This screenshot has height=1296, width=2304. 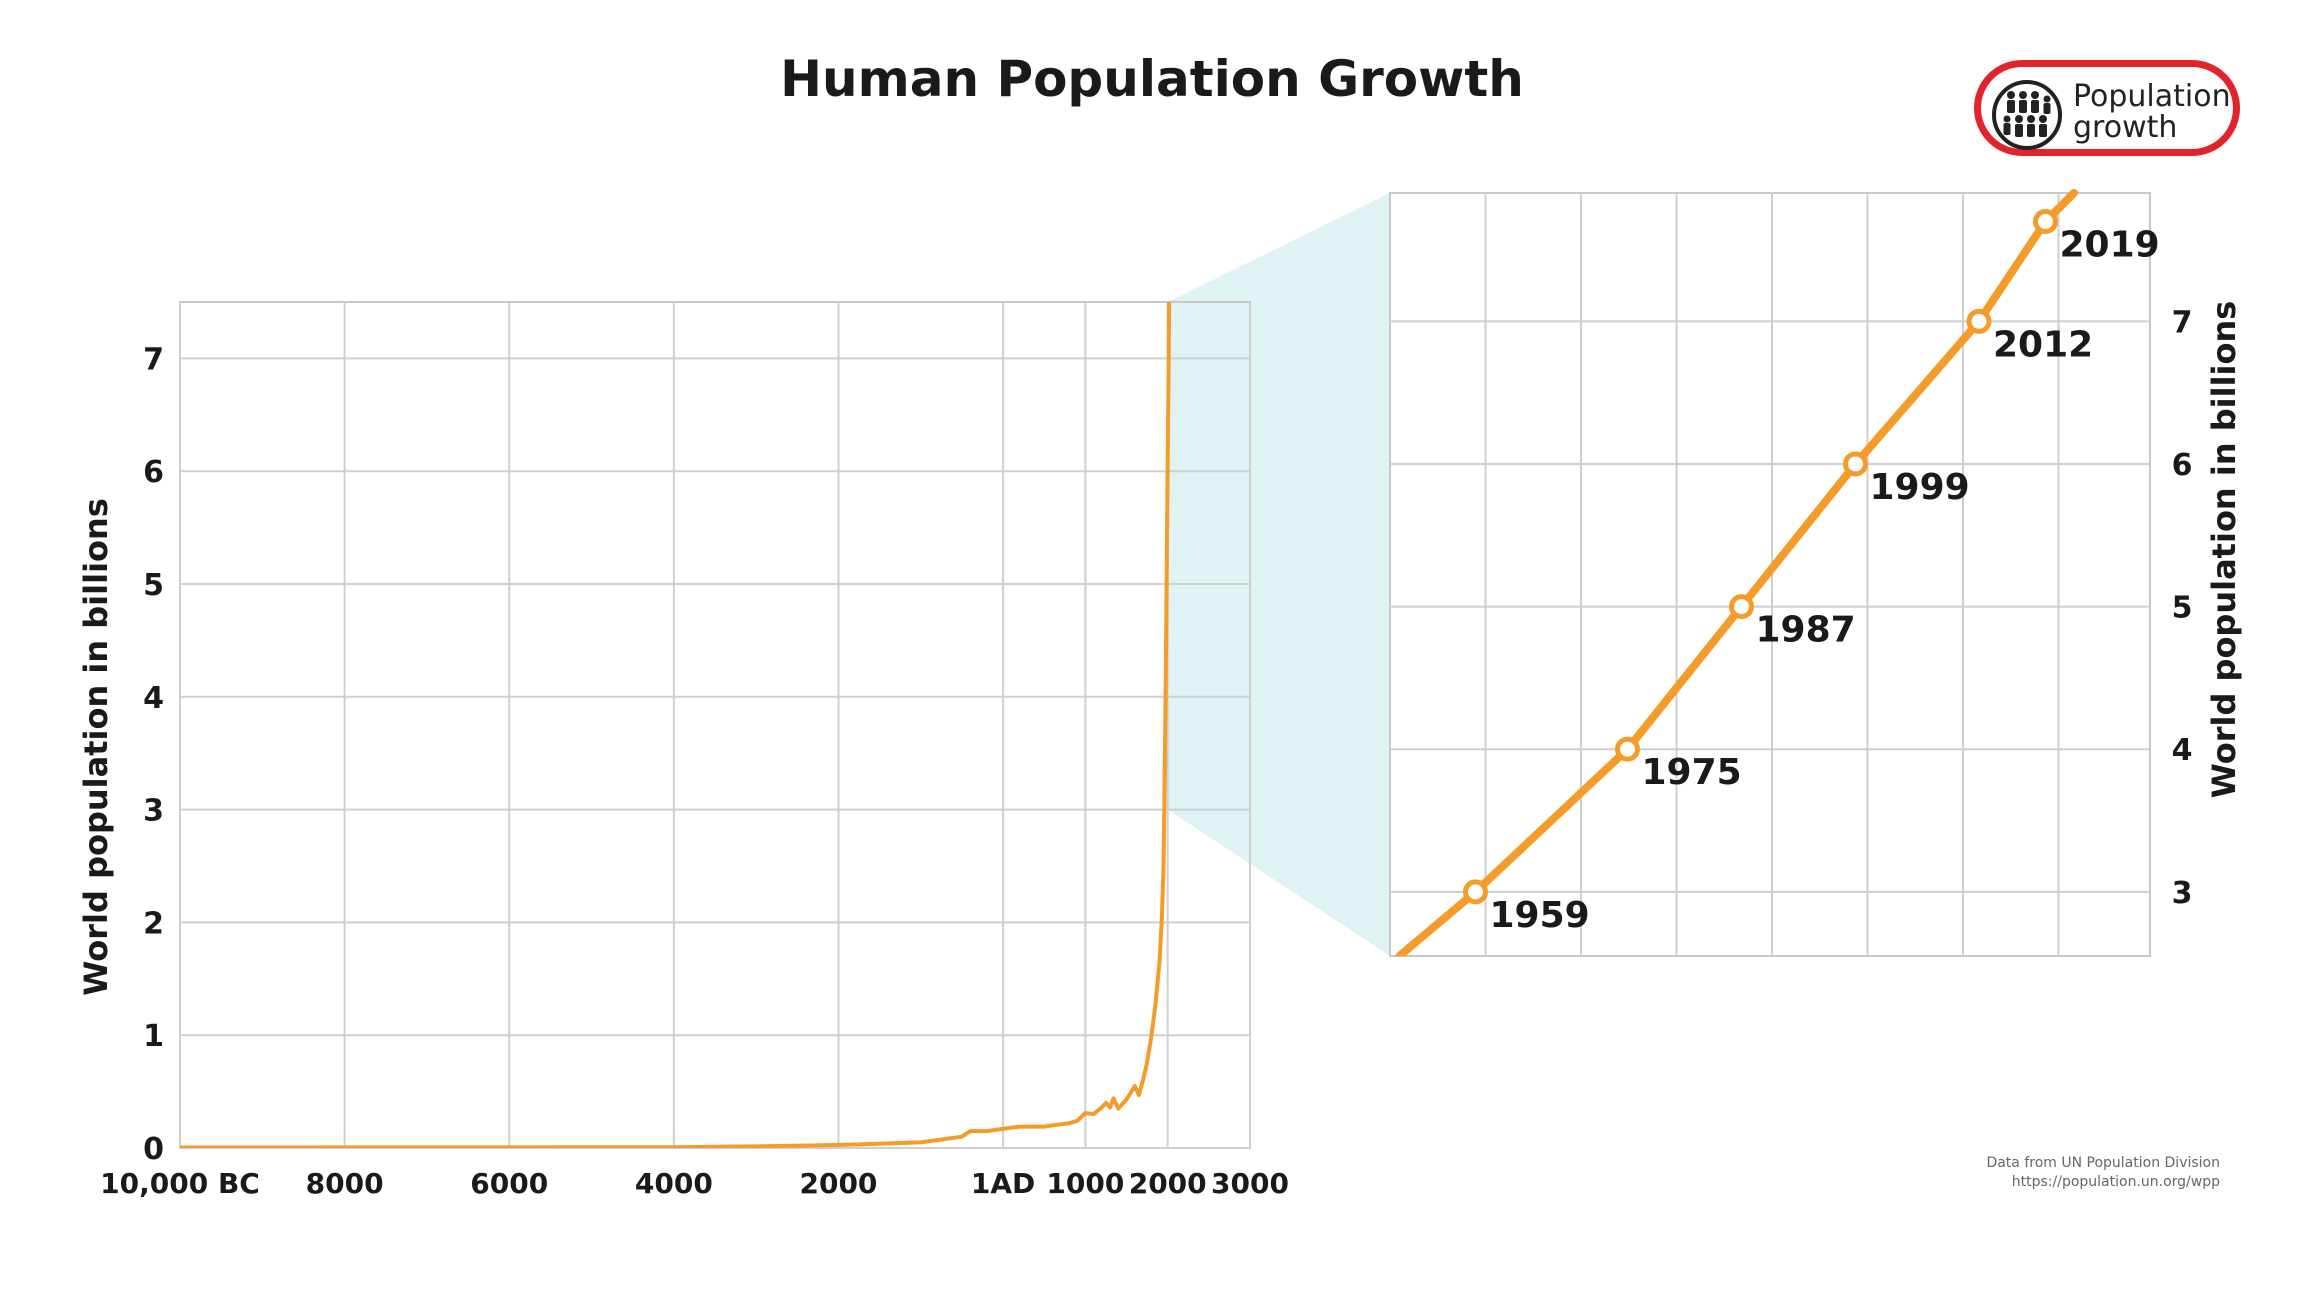 I want to click on main-y-tick-label: 0, so click(x=153, y=1149).